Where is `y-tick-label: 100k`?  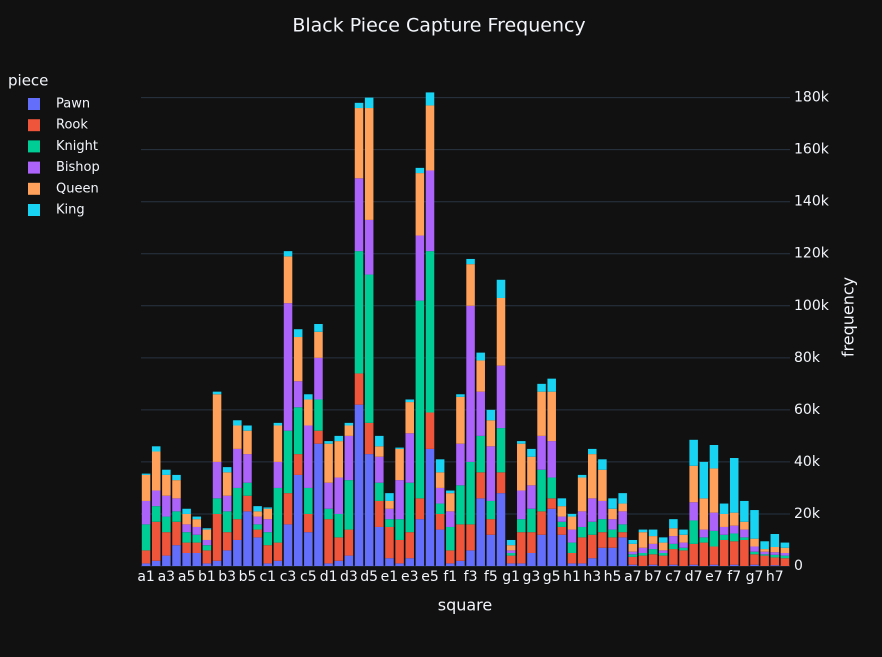
y-tick-label: 100k is located at coordinates (812, 306).